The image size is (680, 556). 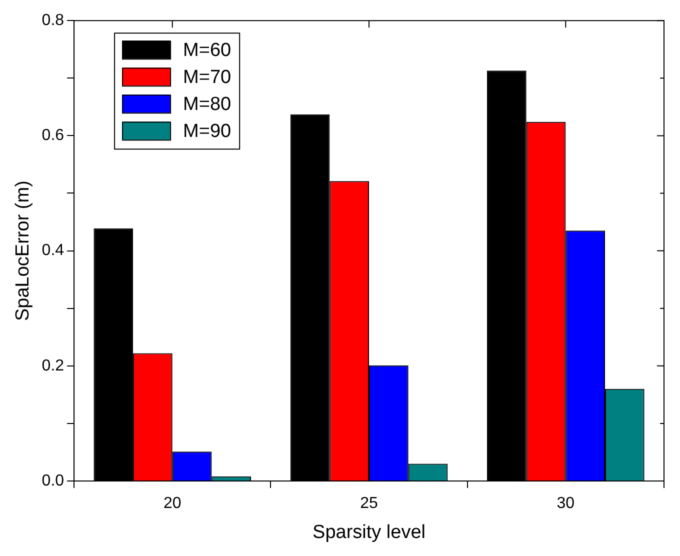 What do you see at coordinates (207, 50) in the screenshot?
I see `legend-label: M=60` at bounding box center [207, 50].